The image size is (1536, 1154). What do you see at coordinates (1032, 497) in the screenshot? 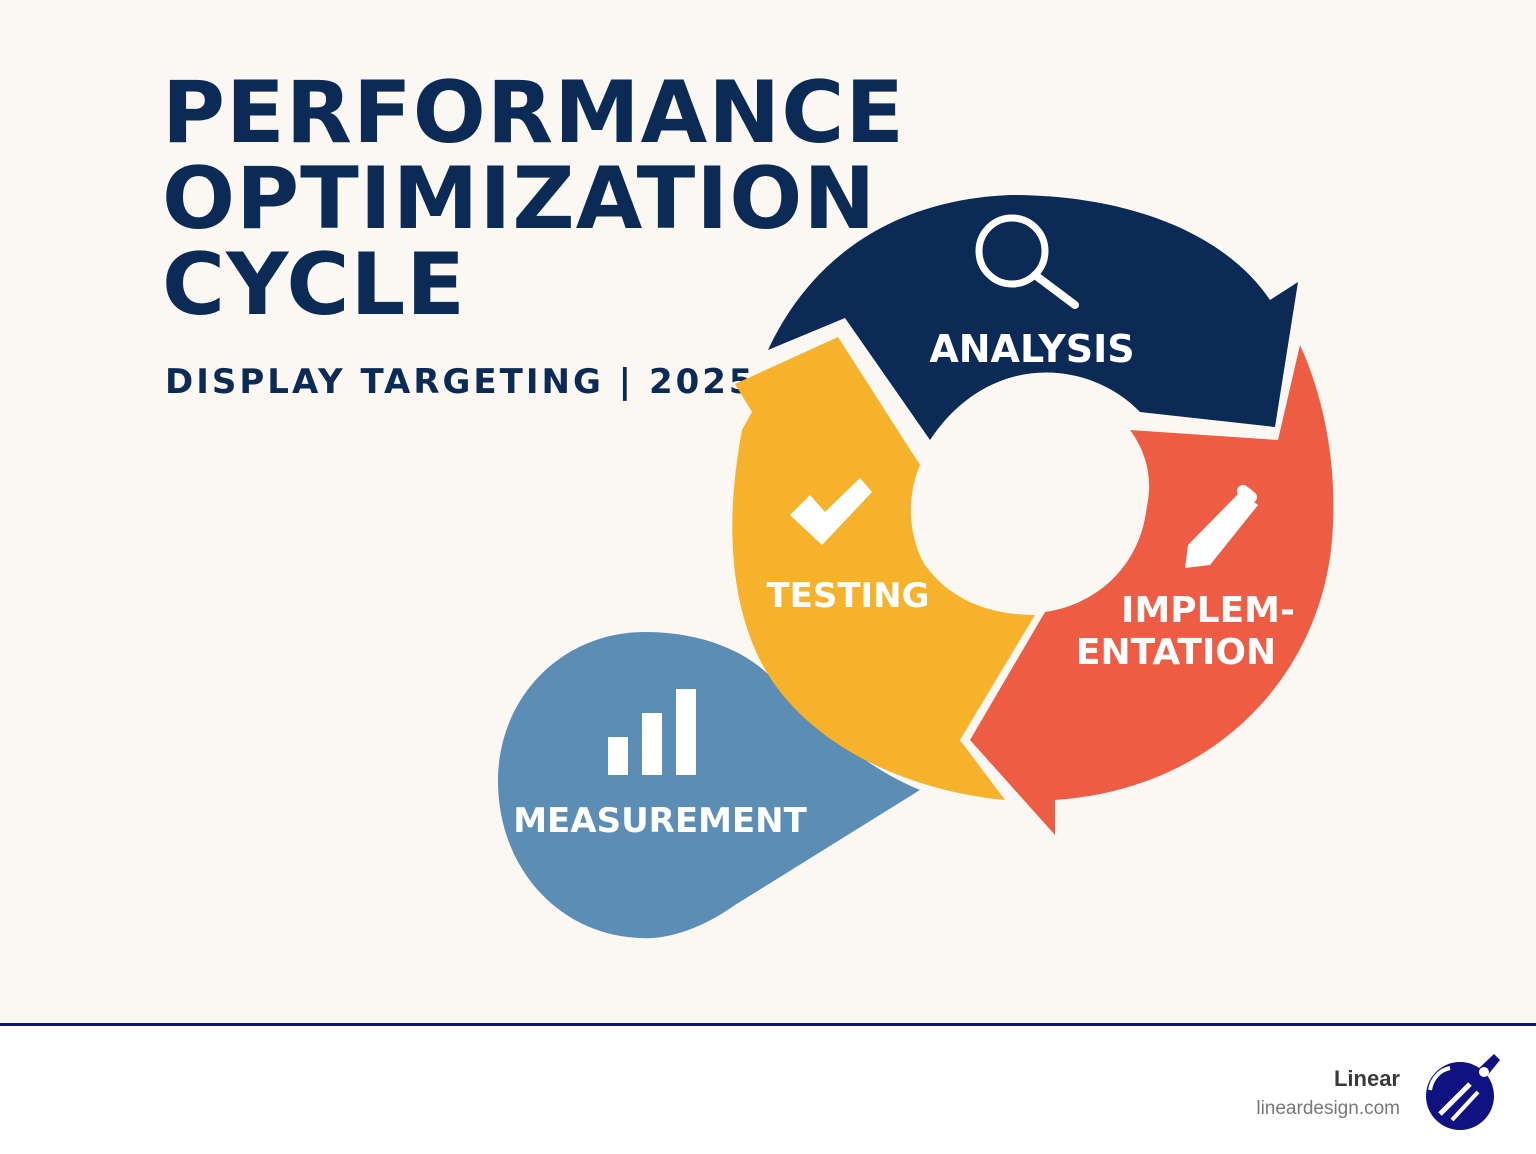
I see `cycle-center` at bounding box center [1032, 497].